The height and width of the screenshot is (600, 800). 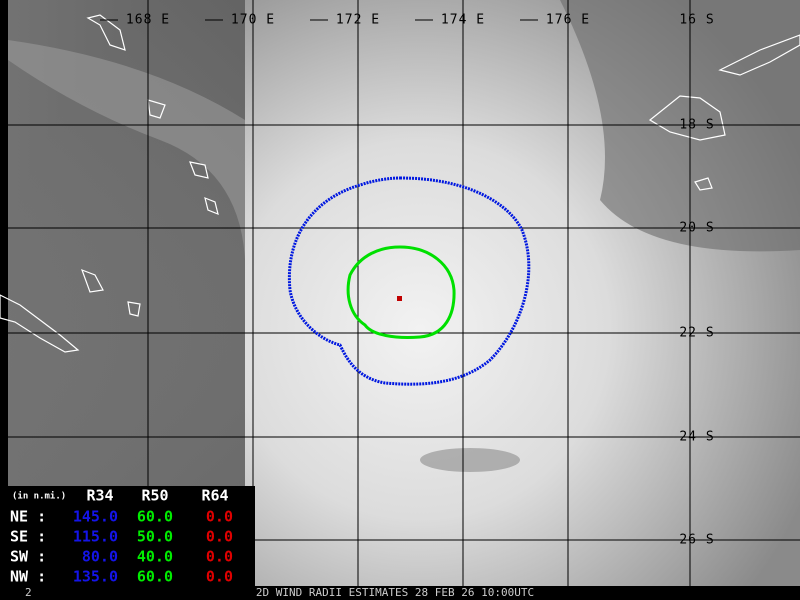 What do you see at coordinates (401, 292) in the screenshot?
I see `r50-radius` at bounding box center [401, 292].